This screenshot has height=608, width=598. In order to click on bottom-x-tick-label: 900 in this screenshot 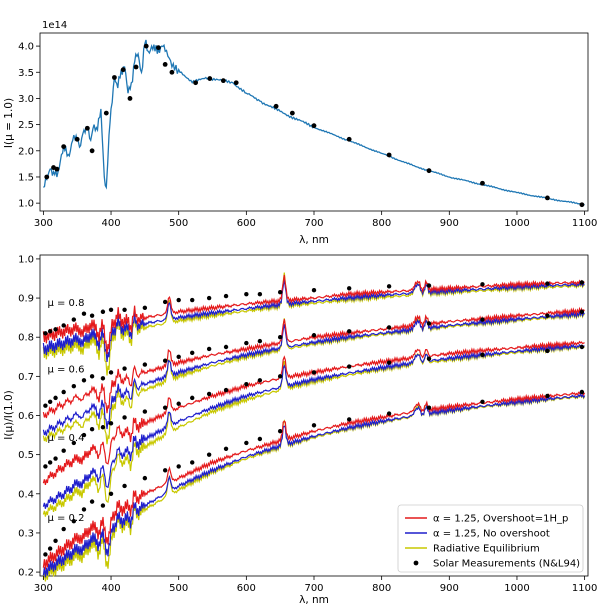, I will do `click(449, 588)`.